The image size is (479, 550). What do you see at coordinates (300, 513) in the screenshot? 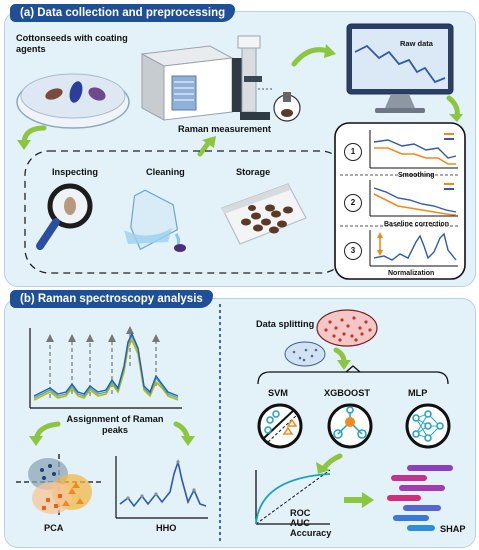
I see `roc-label: ROC` at bounding box center [300, 513].